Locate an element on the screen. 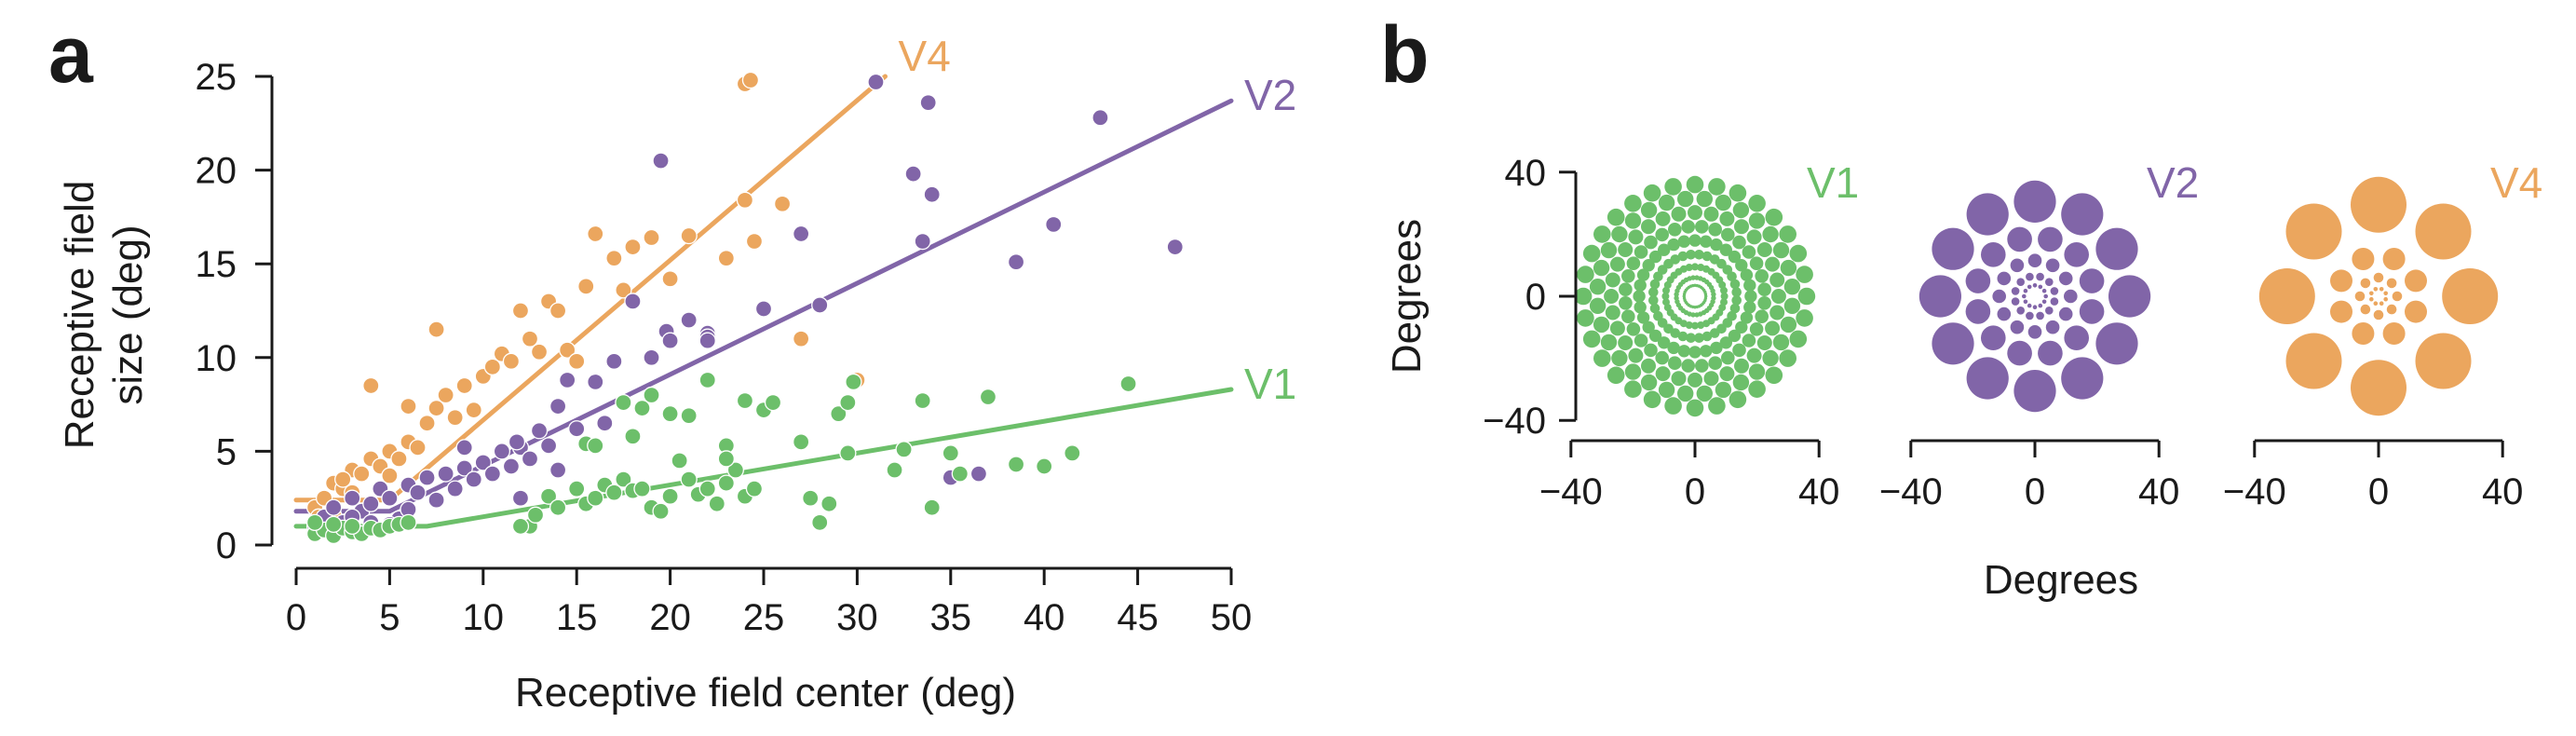 The width and height of the screenshot is (2576, 736). series-label-v2: V2 is located at coordinates (1270, 95).